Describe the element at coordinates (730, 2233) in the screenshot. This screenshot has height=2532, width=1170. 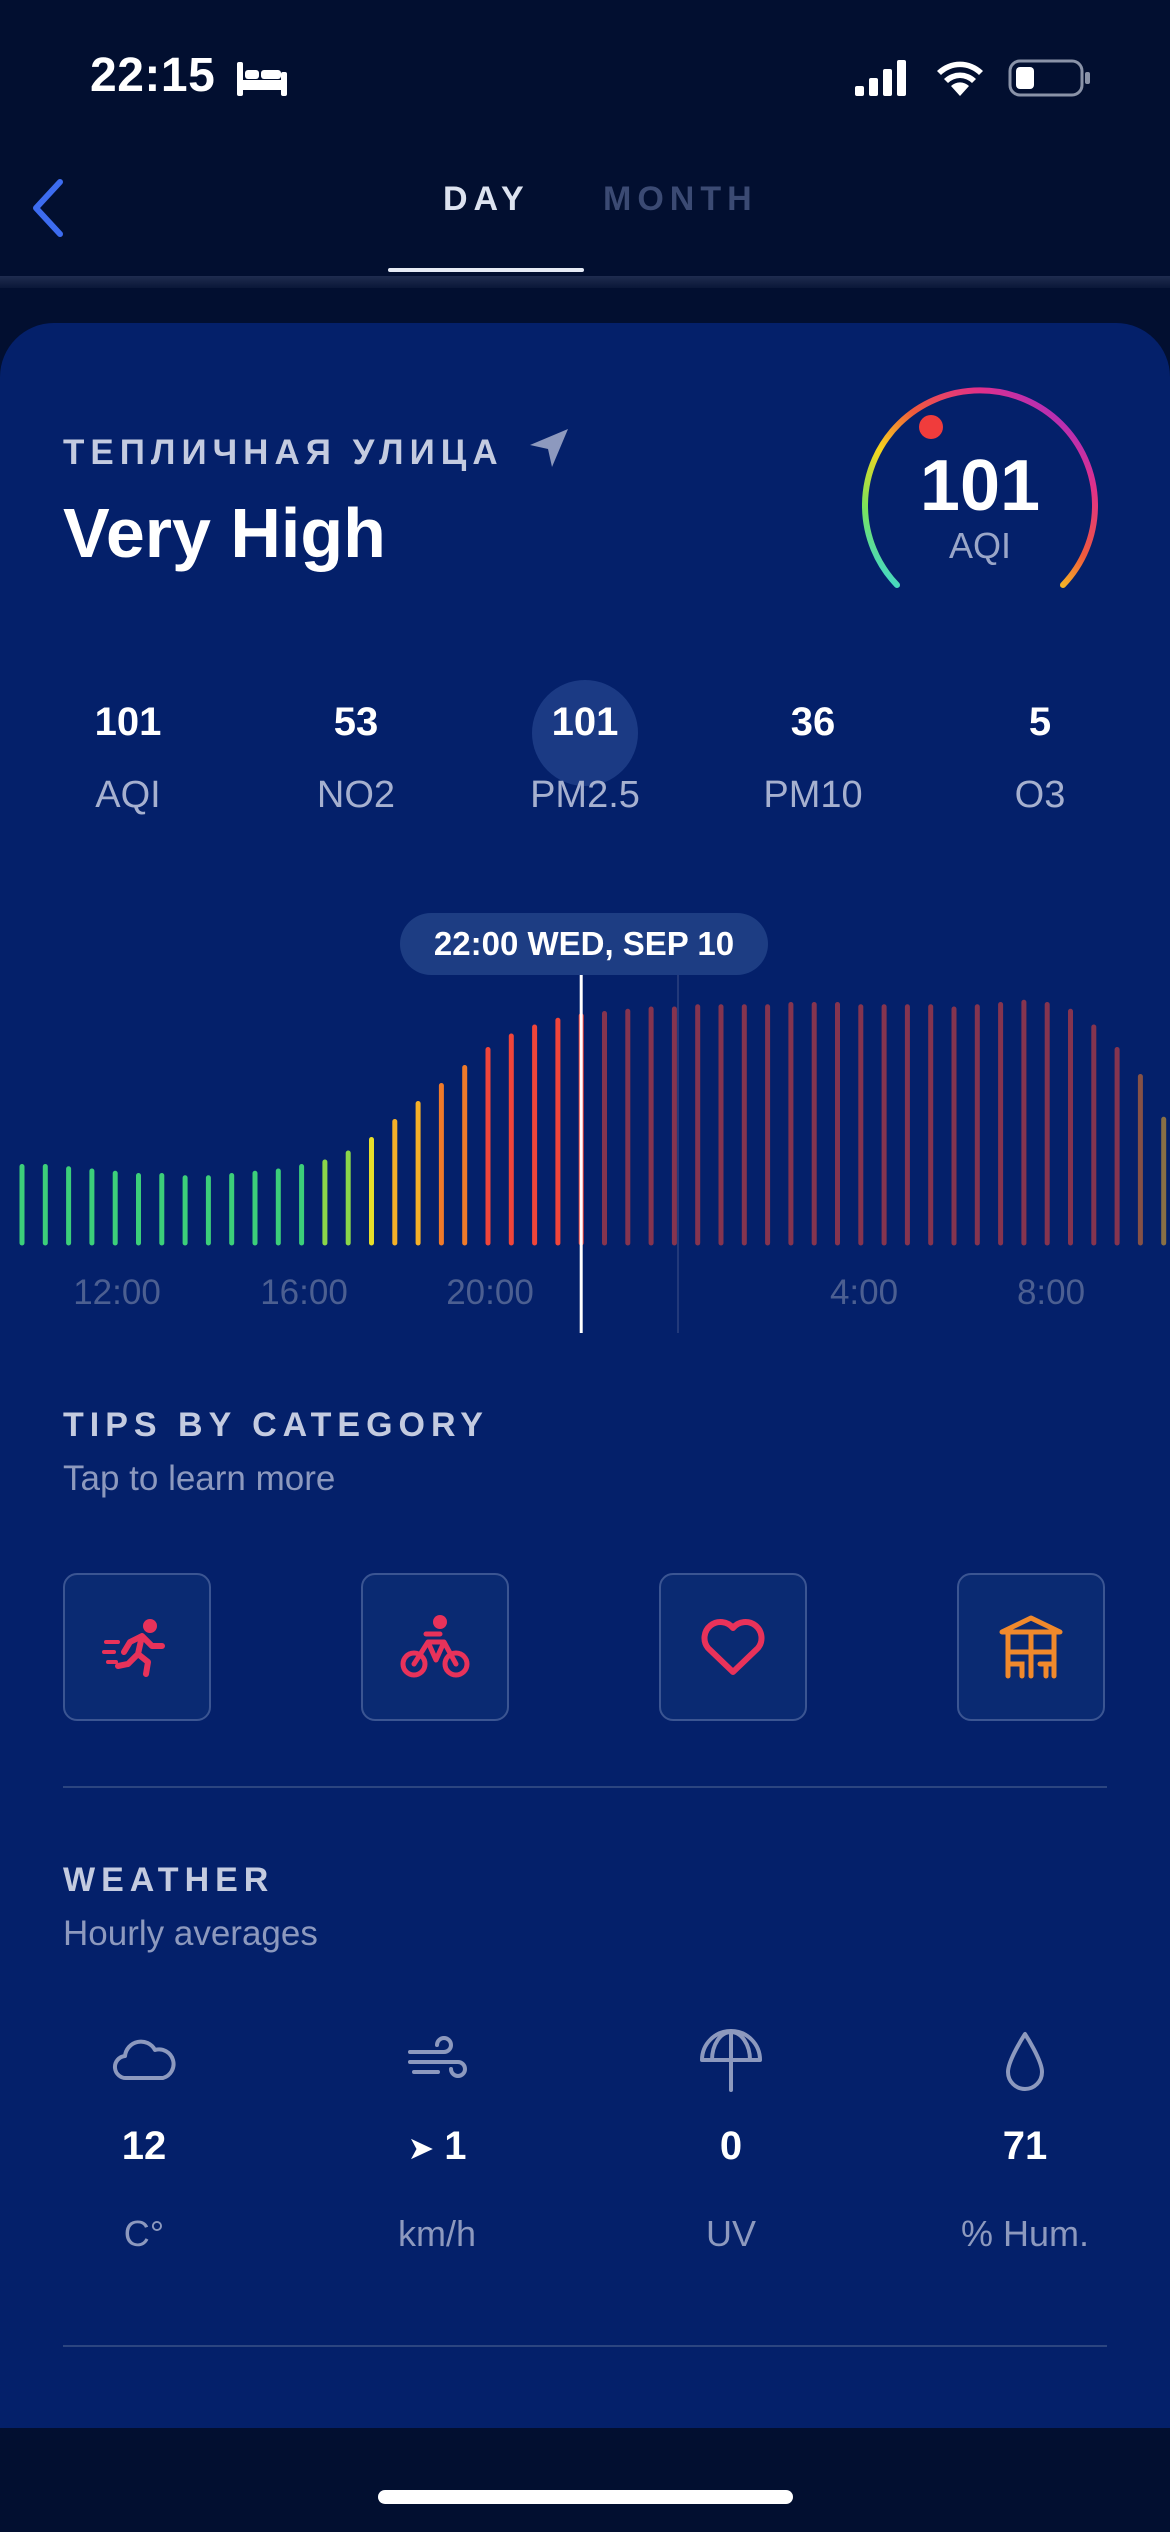
I see `uv-unit: UV` at that location.